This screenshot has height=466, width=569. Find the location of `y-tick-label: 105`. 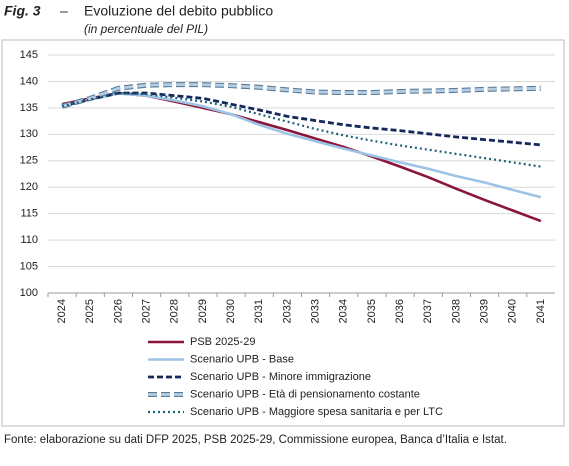

y-tick-label: 105 is located at coordinates (29, 266).